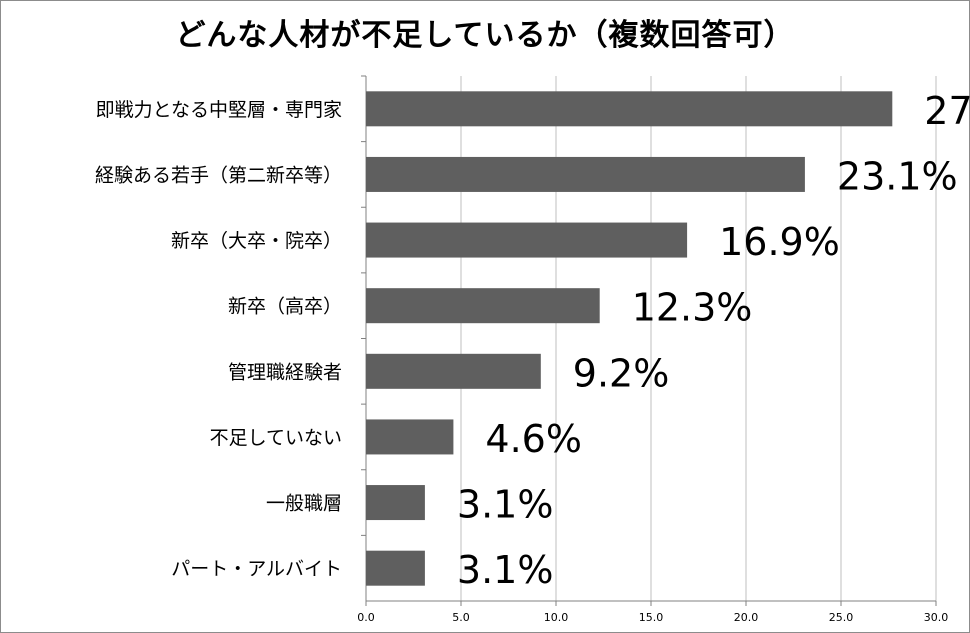  What do you see at coordinates (256, 569) in the screenshot?
I see `category-label: パート・アルバイト` at bounding box center [256, 569].